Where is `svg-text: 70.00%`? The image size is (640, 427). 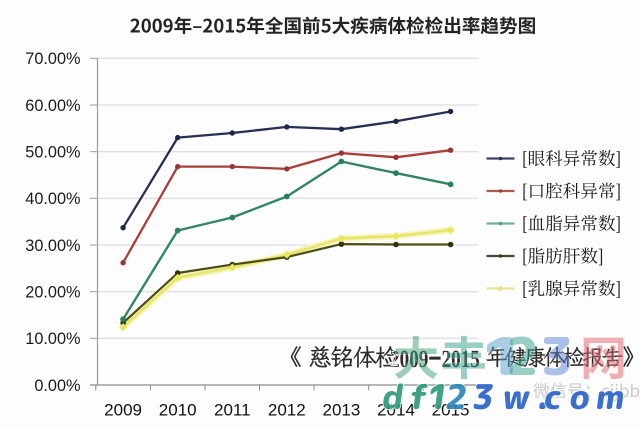
svg-text: 70.00% is located at coordinates (52, 59).